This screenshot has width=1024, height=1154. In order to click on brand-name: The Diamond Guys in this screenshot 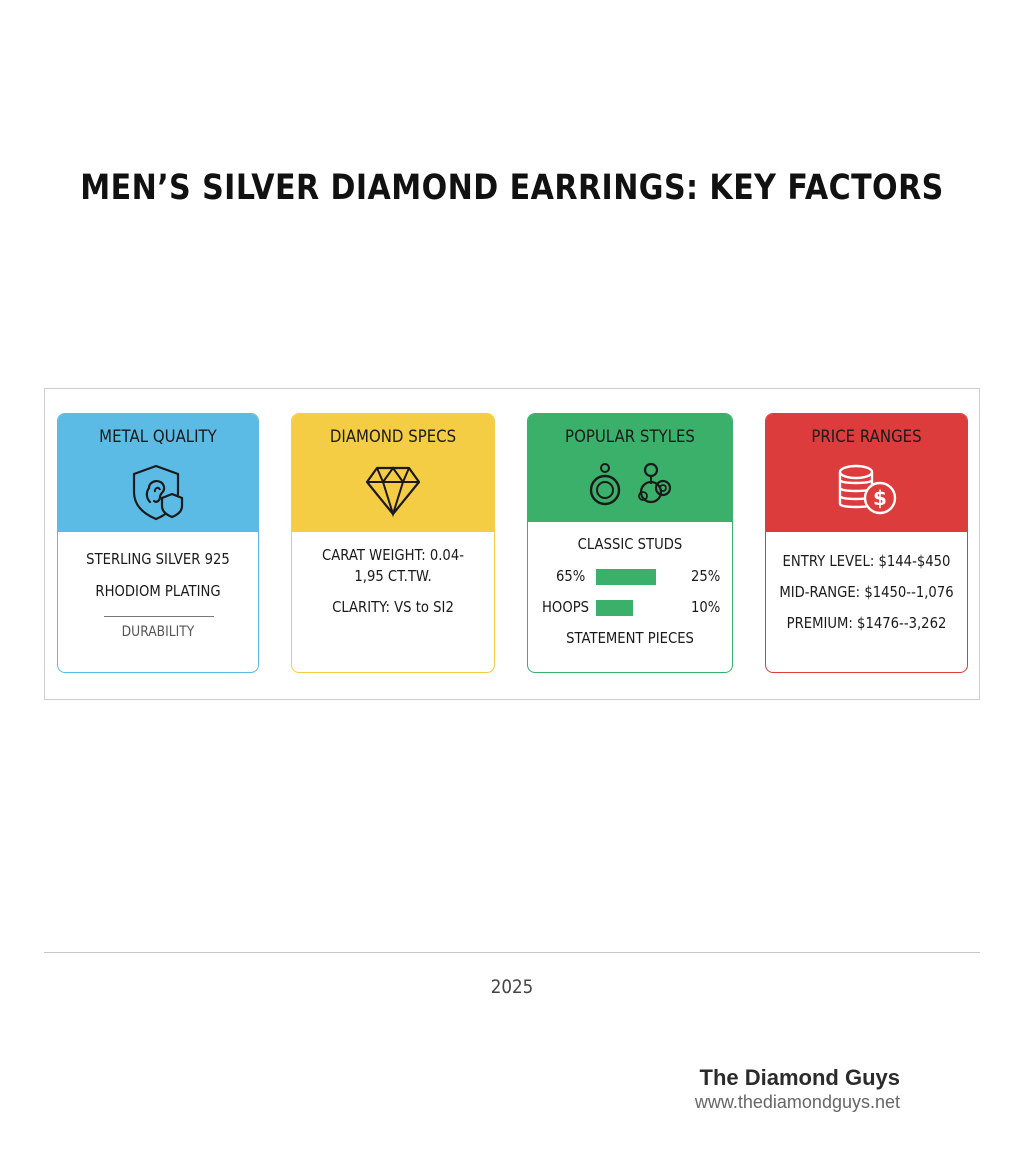, I will do `click(799, 1077)`.